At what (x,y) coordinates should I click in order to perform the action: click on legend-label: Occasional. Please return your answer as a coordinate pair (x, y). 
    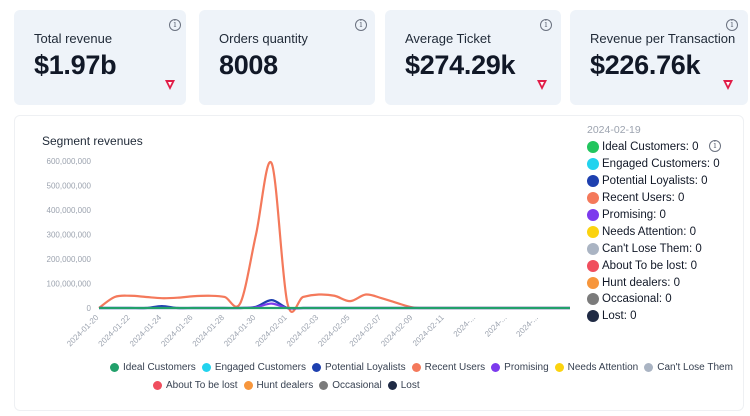
    Looking at the image, I should click on (357, 385).